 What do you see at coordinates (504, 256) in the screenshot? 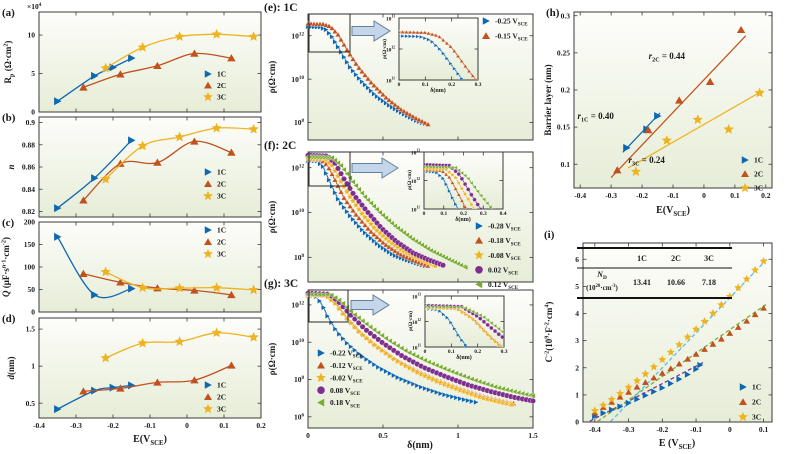
I see `legend-label: -0.08 VSCE` at bounding box center [504, 256].